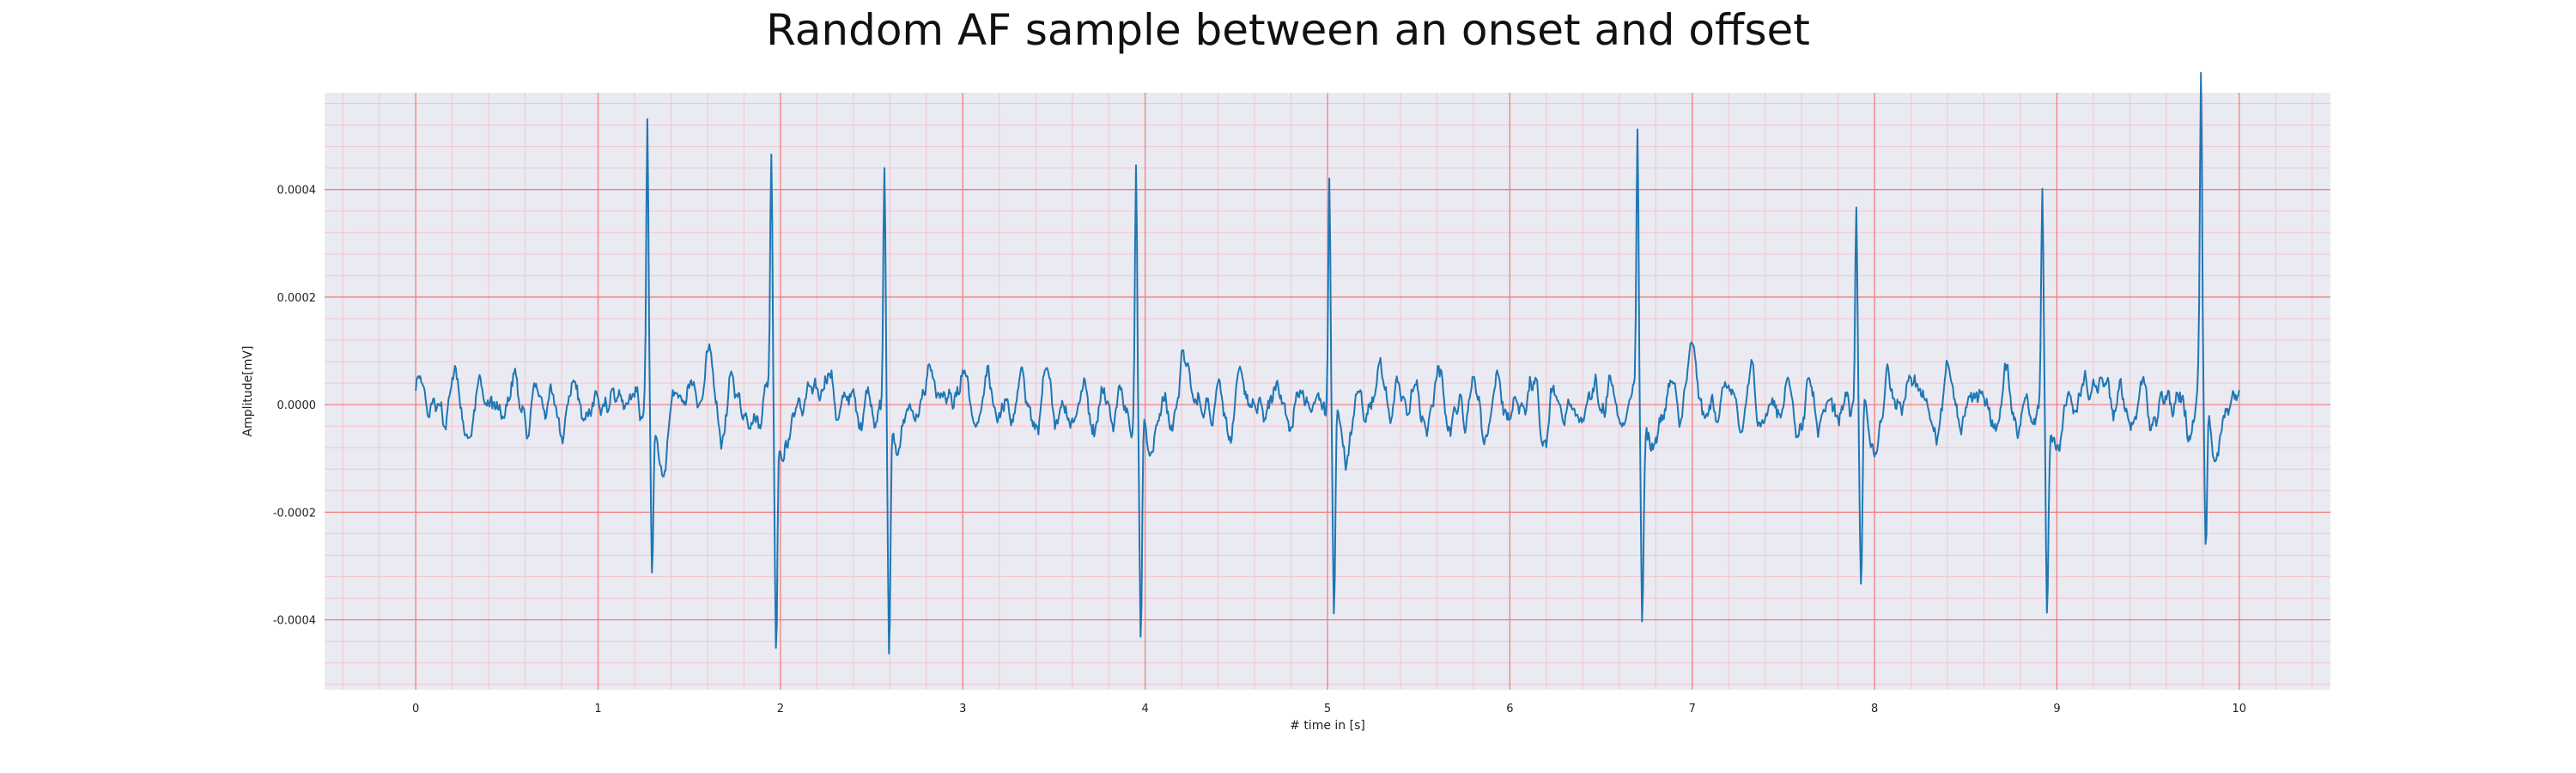  I want to click on y-axis-label: Amplitude[mV], so click(248, 391).